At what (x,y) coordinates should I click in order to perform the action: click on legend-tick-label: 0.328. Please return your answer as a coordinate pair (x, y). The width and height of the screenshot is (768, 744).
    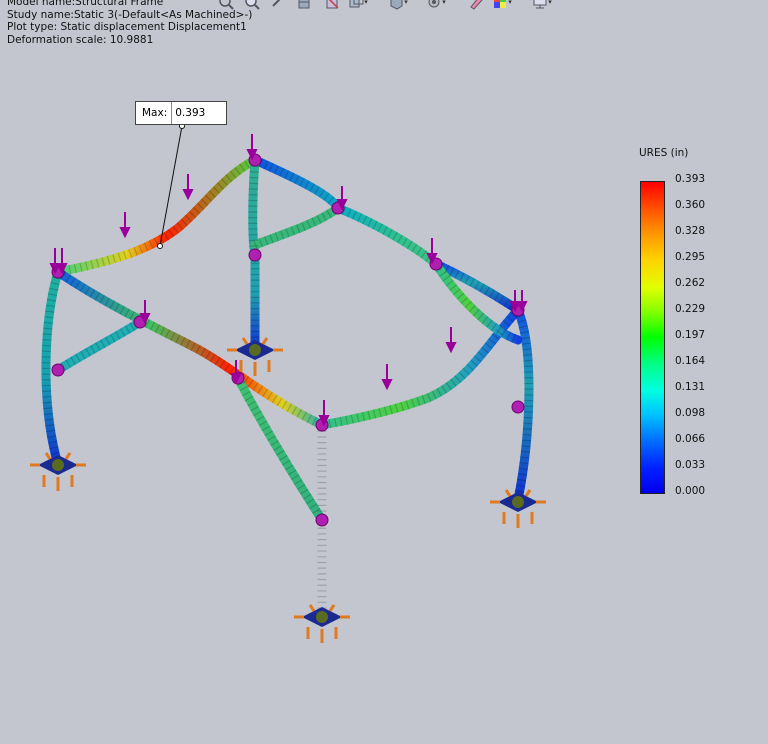
    Looking at the image, I should click on (690, 231).